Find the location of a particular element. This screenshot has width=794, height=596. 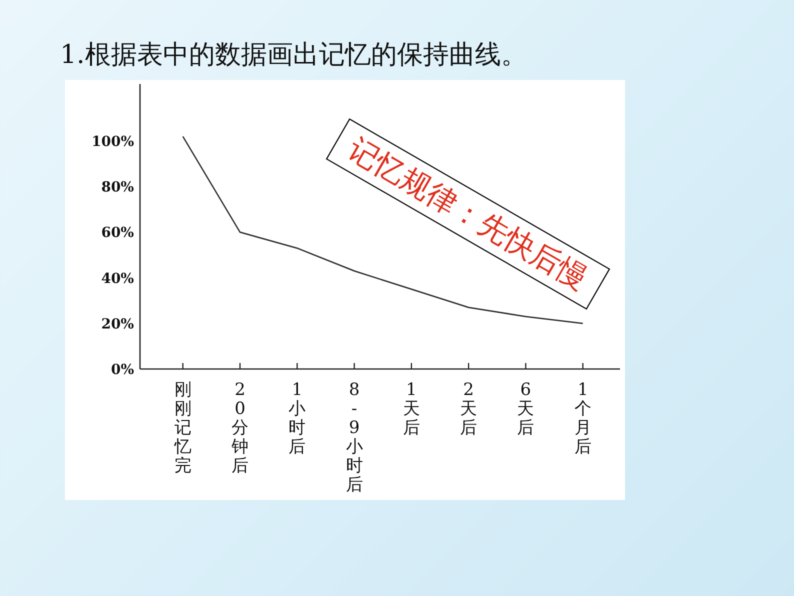

x-tick-label: 刚刚记忆完 is located at coordinates (182, 428).